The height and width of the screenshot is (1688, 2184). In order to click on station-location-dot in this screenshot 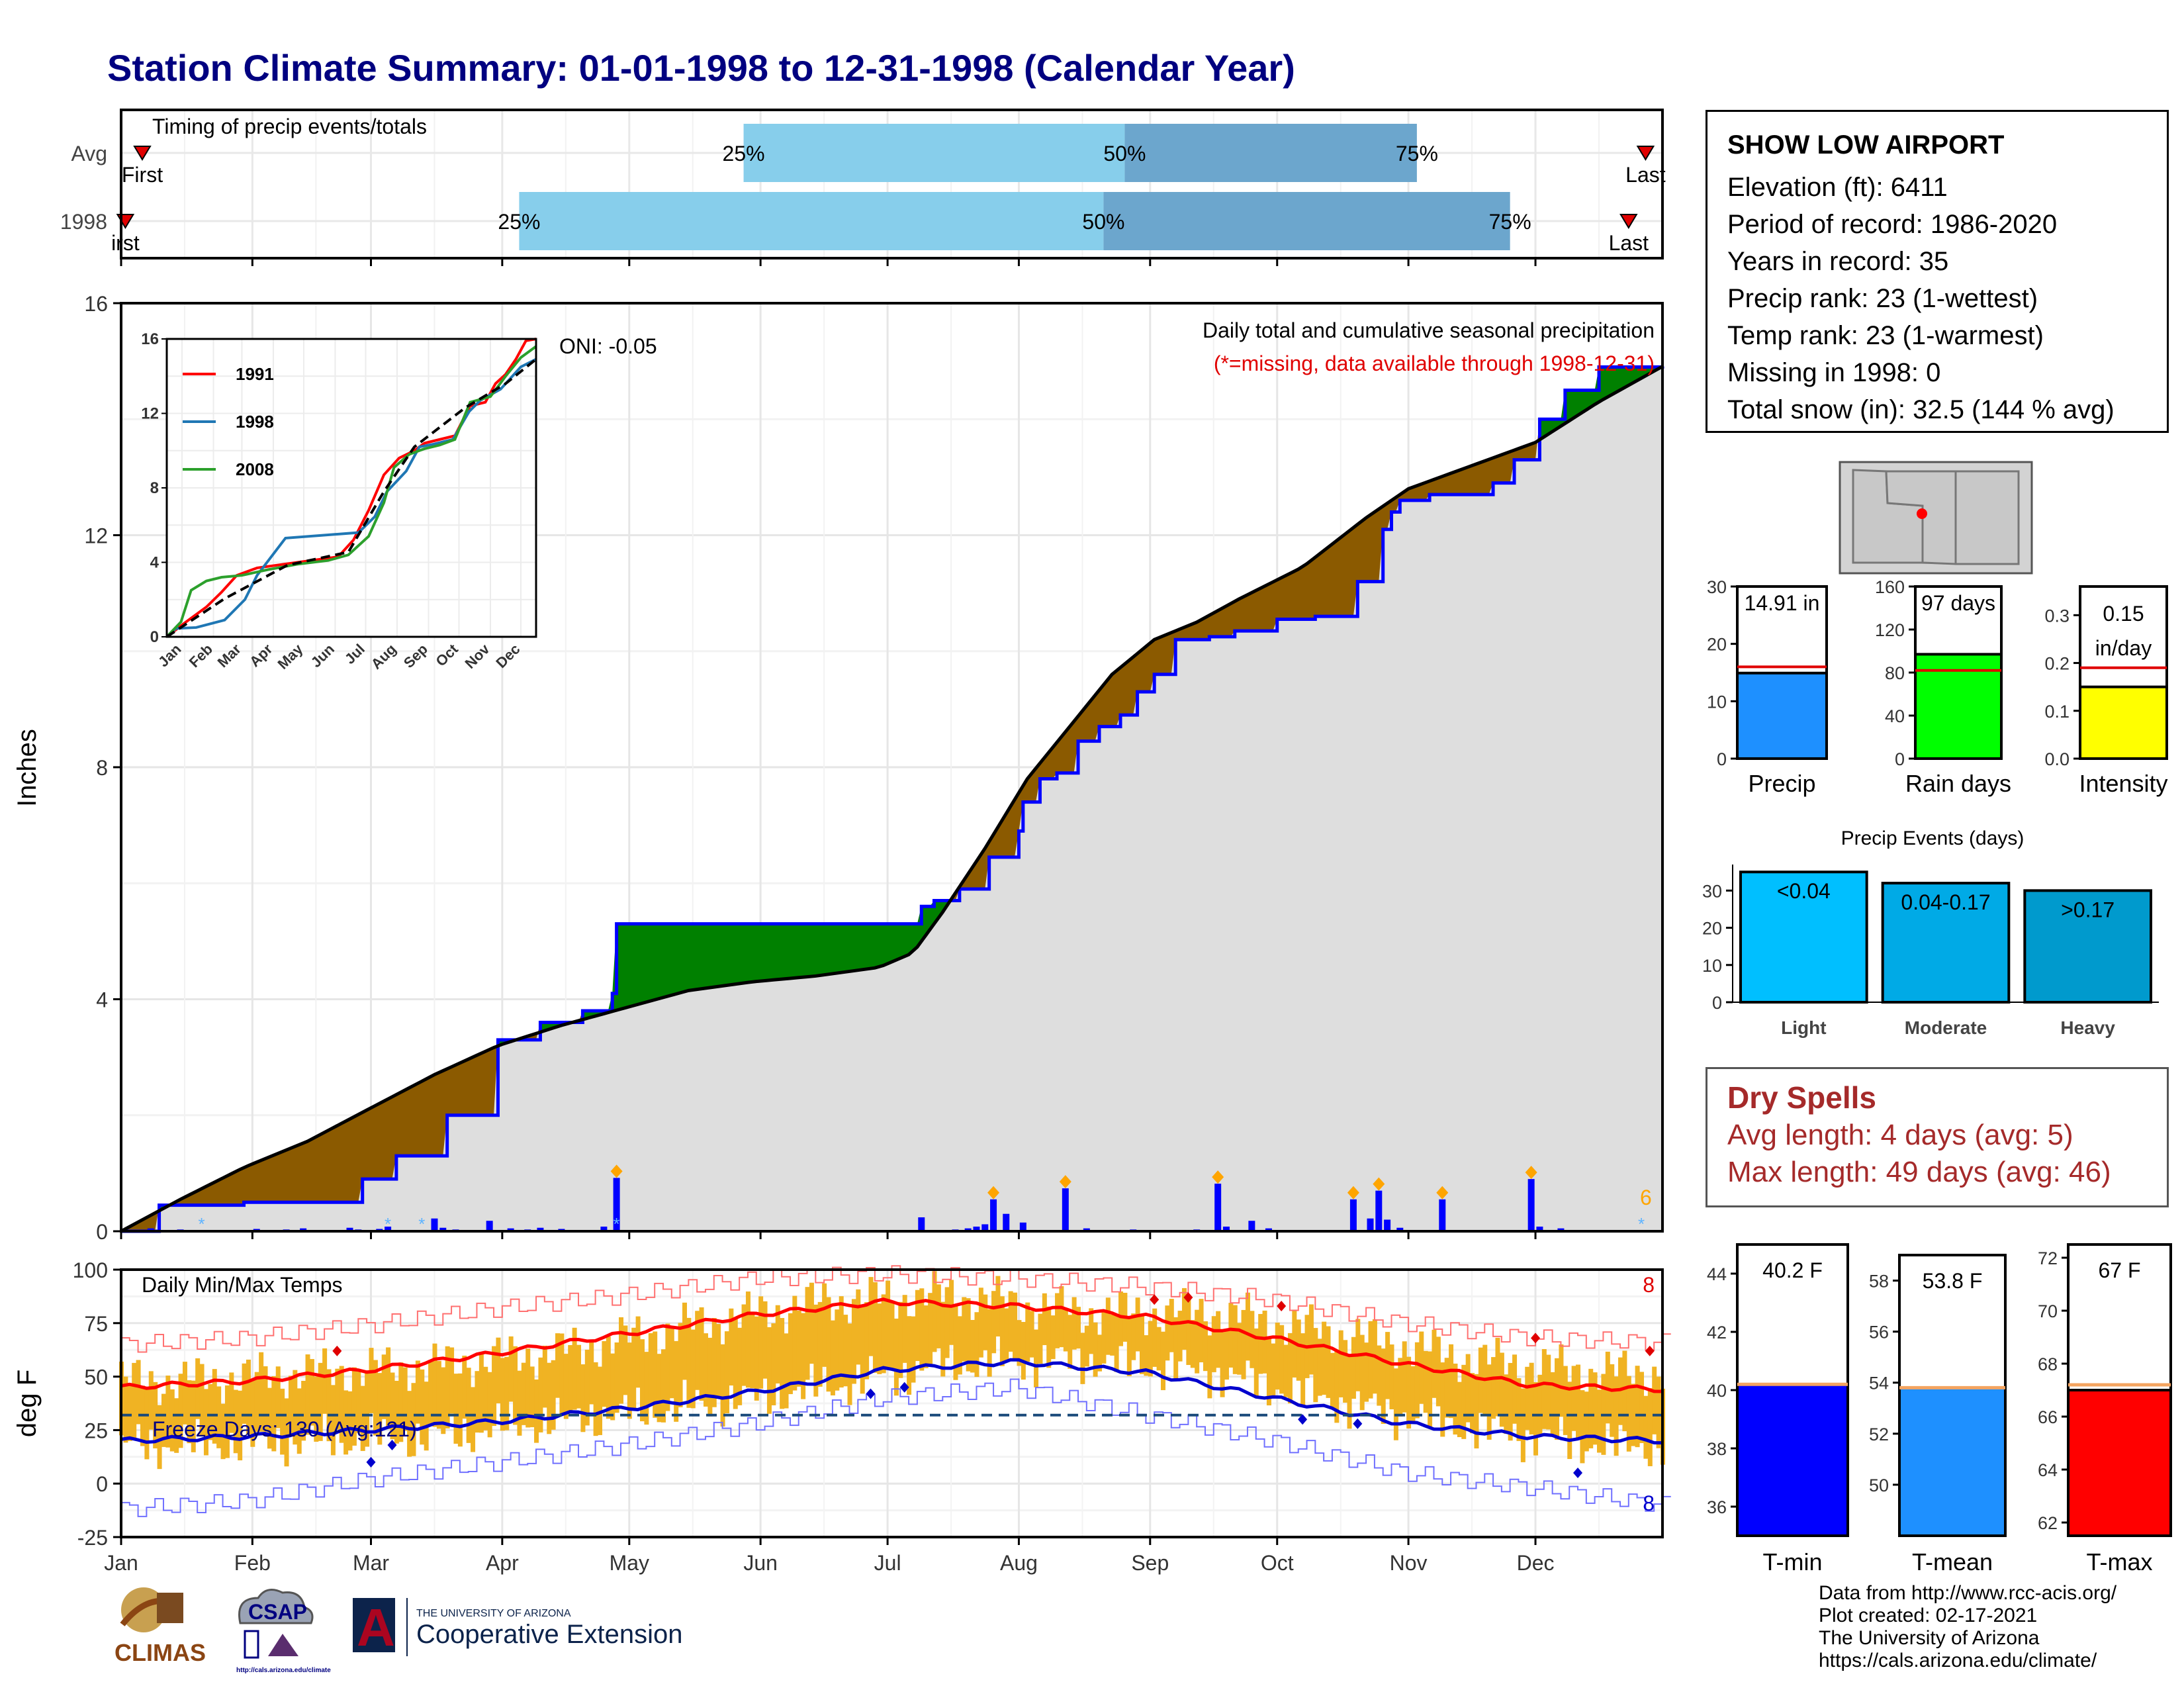, I will do `click(1922, 513)`.